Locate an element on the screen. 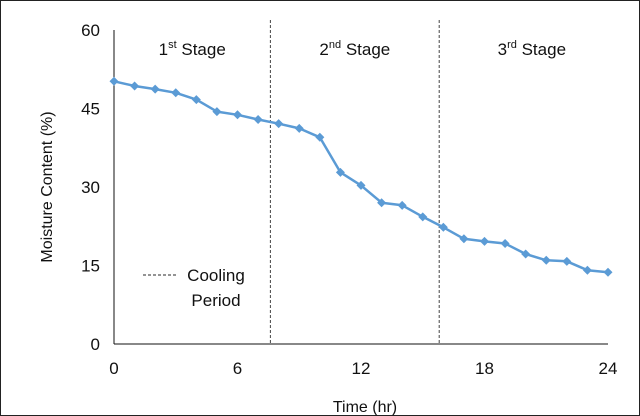 The image size is (640, 416). y-tick-label: 0 is located at coordinates (95, 344).